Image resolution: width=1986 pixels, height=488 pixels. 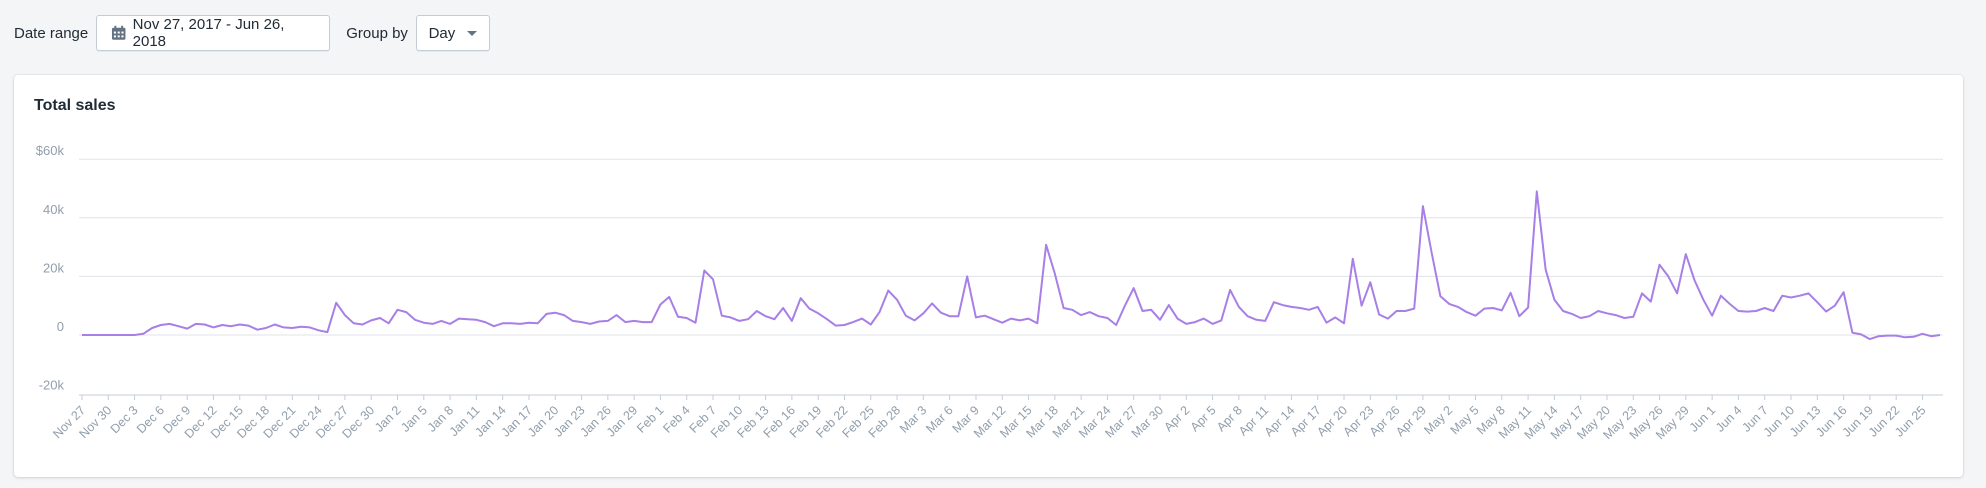 What do you see at coordinates (1438, 420) in the screenshot?
I see `x-tick-label: May 2` at bounding box center [1438, 420].